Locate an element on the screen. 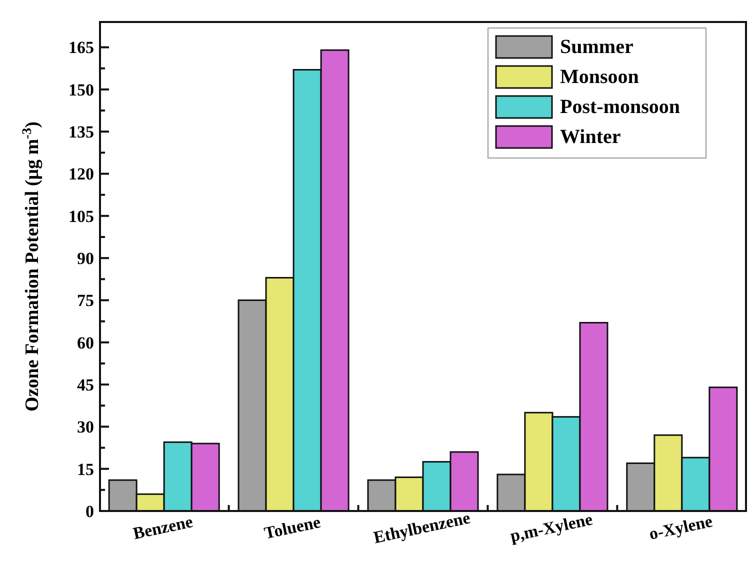 This screenshot has height=578, width=754. y-tick-label: 150 is located at coordinates (81, 90).